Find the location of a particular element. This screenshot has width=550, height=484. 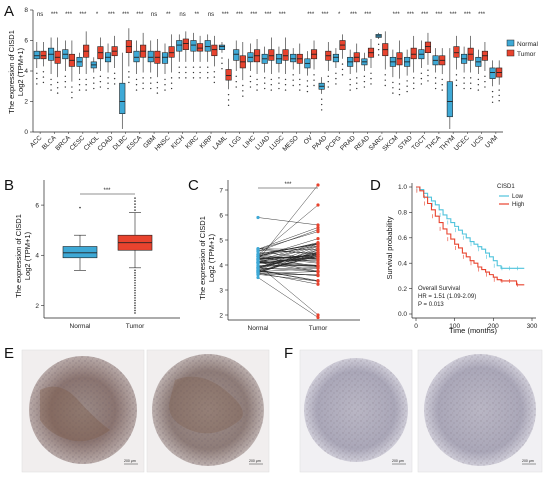

panel-b-outlier-t6 is located at coordinates (135, 285).